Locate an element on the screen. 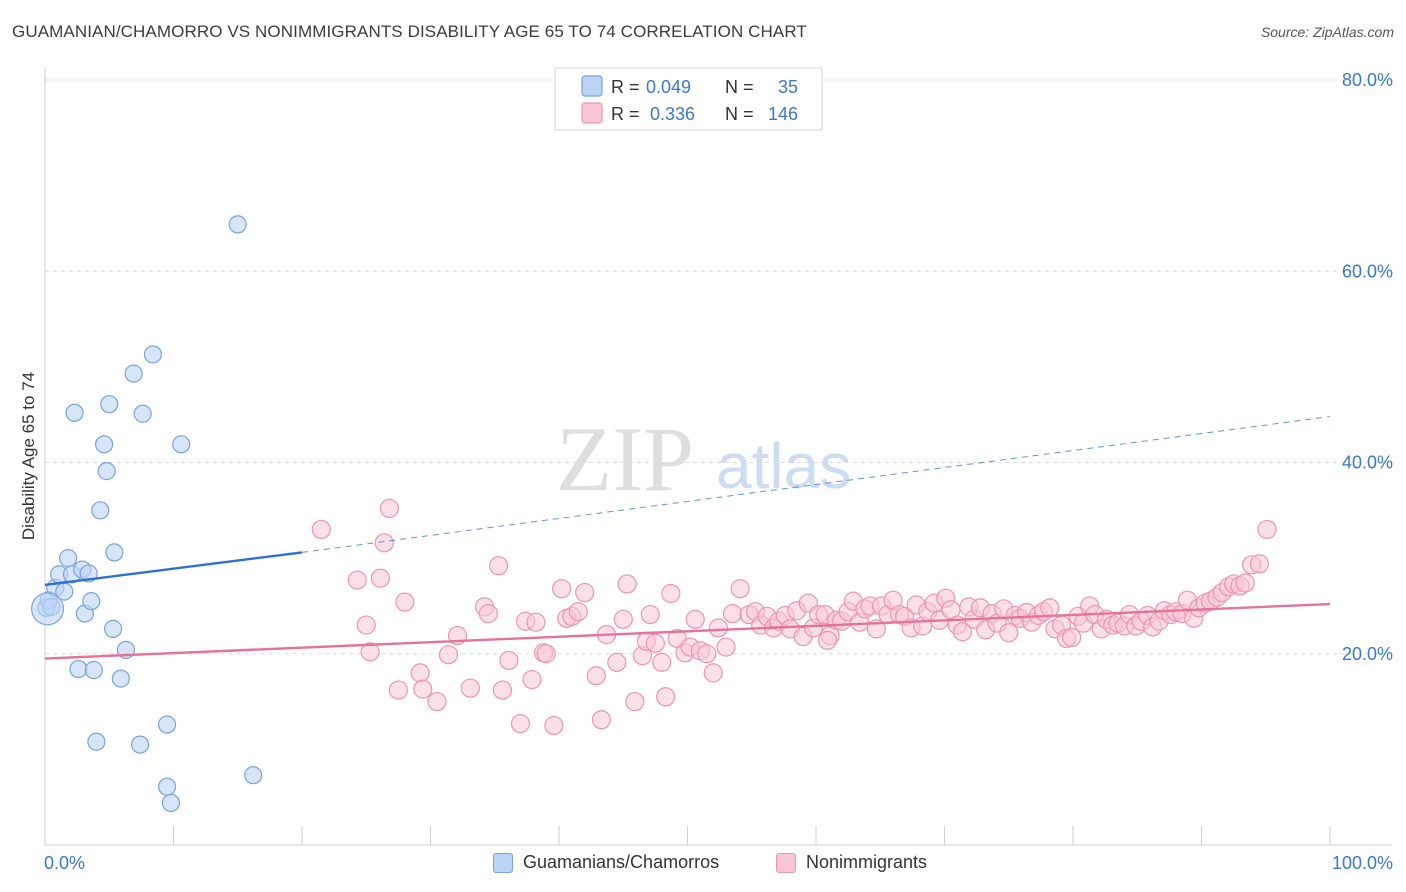 The width and height of the screenshot is (1406, 892). legend-item-guamanians: Guamanians/Chamorros is located at coordinates (606, 862).